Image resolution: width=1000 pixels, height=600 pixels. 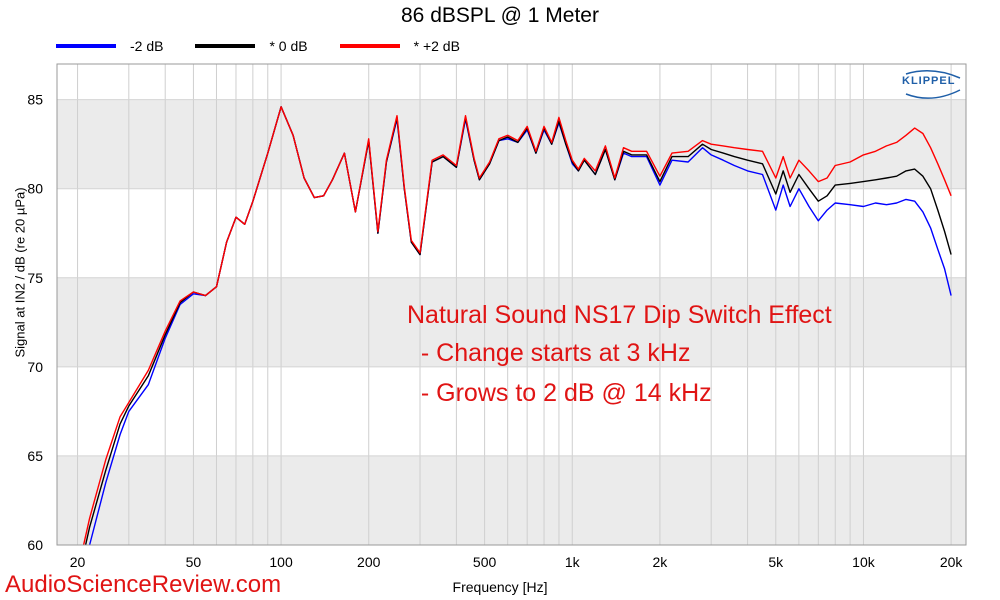 What do you see at coordinates (776, 562) in the screenshot?
I see `x-tick-label: 5k` at bounding box center [776, 562].